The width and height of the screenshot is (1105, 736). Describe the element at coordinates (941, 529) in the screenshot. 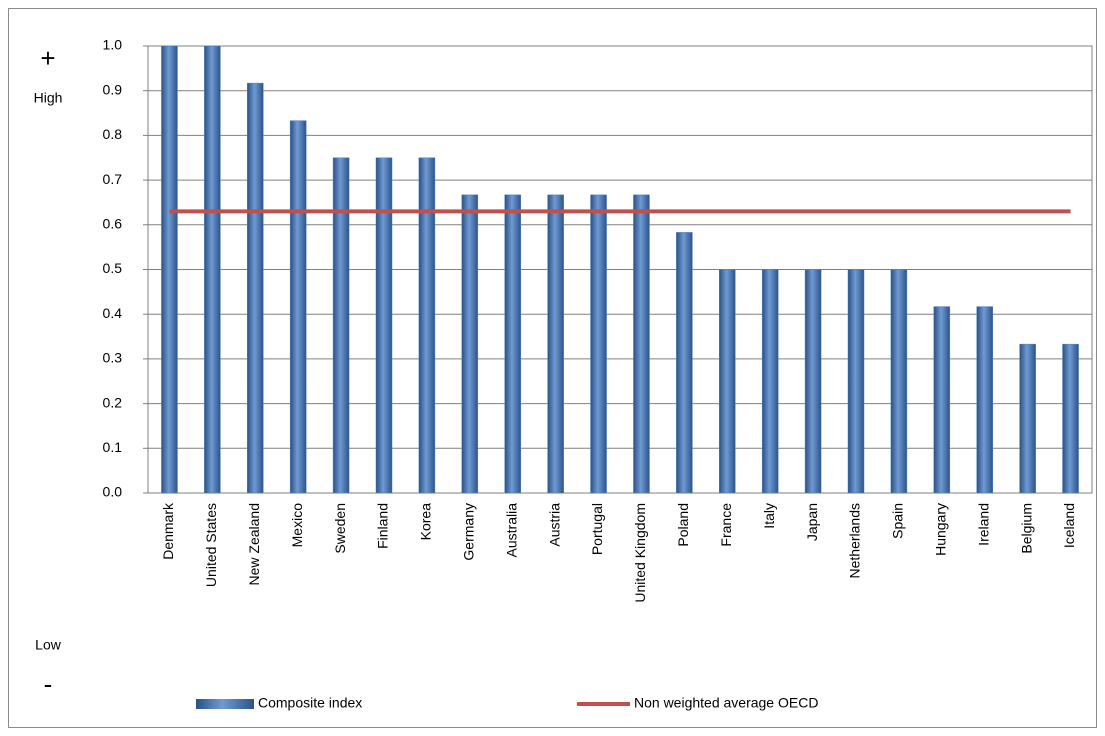

I see `x-tick-label: Hungary` at that location.